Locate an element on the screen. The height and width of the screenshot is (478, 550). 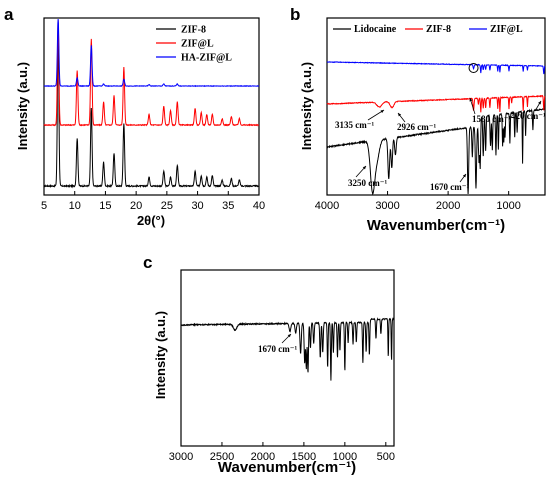
x-tick-label-c: 2000 is located at coordinates (263, 457).